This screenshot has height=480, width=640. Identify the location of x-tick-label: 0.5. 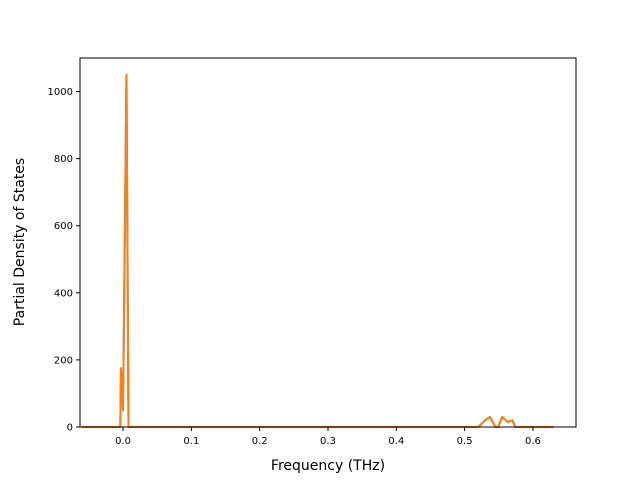
(465, 441).